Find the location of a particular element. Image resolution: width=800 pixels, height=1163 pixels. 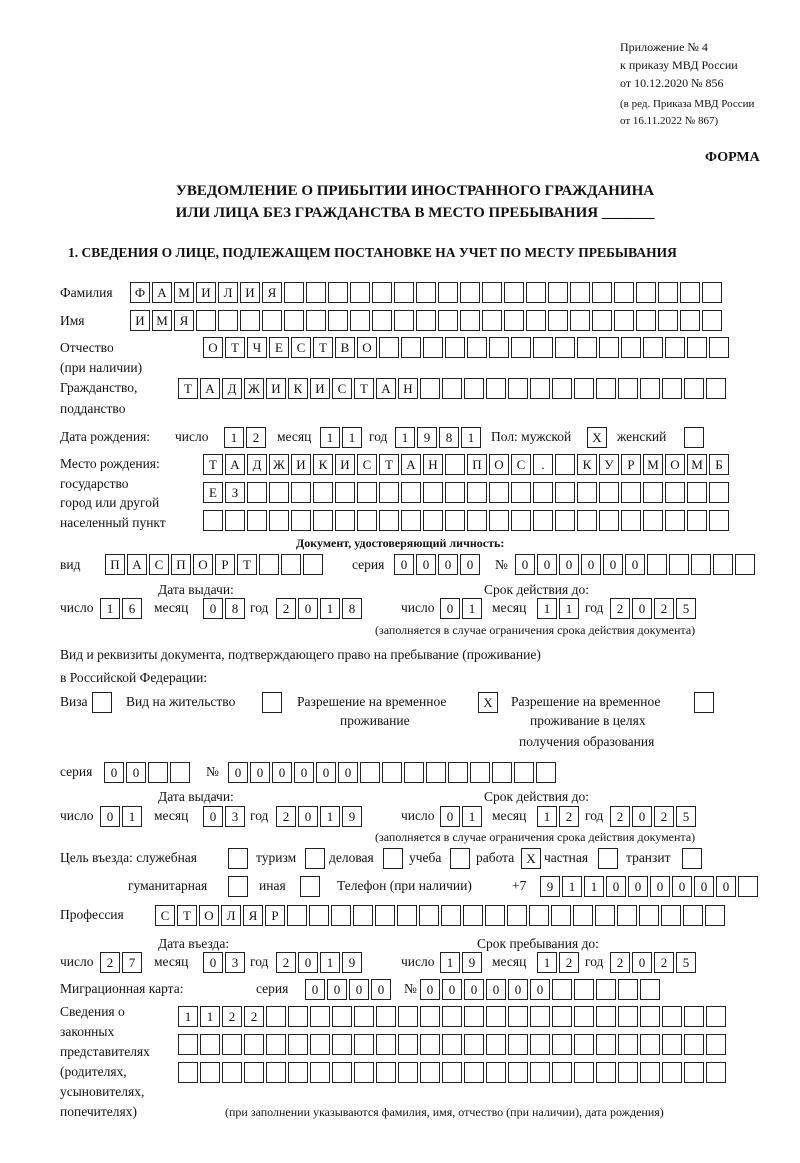

input-cell: Д is located at coordinates (257, 464).